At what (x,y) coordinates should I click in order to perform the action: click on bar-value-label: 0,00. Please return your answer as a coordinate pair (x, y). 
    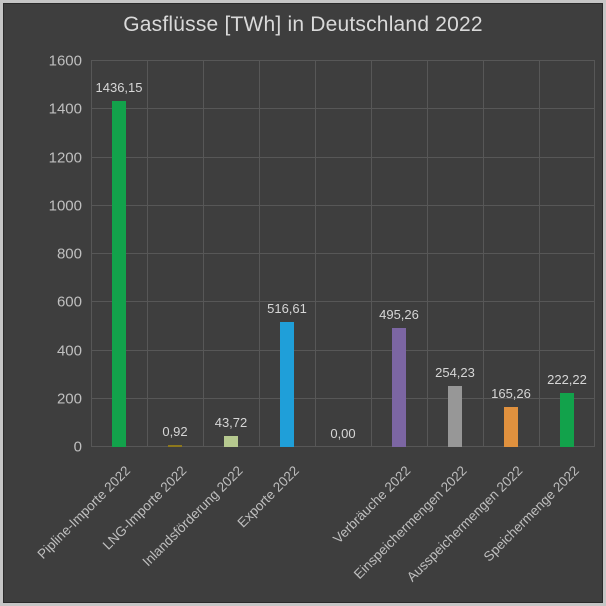
    Looking at the image, I should click on (343, 433).